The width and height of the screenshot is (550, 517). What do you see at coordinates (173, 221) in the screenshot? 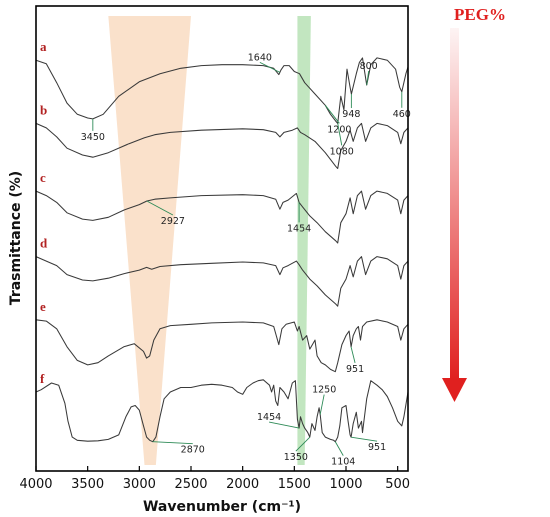
I see `peak-label-8: 2927` at bounding box center [173, 221].